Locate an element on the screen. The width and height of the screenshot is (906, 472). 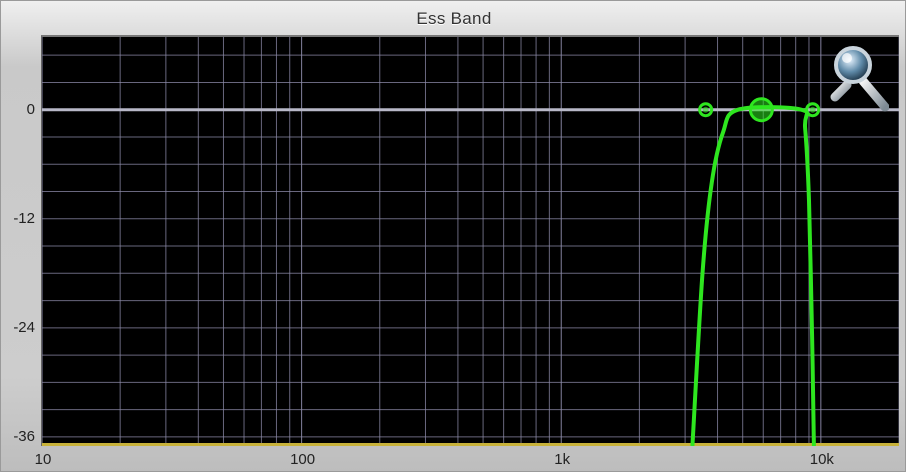
x-tick-label: 10 is located at coordinates (43, 459).